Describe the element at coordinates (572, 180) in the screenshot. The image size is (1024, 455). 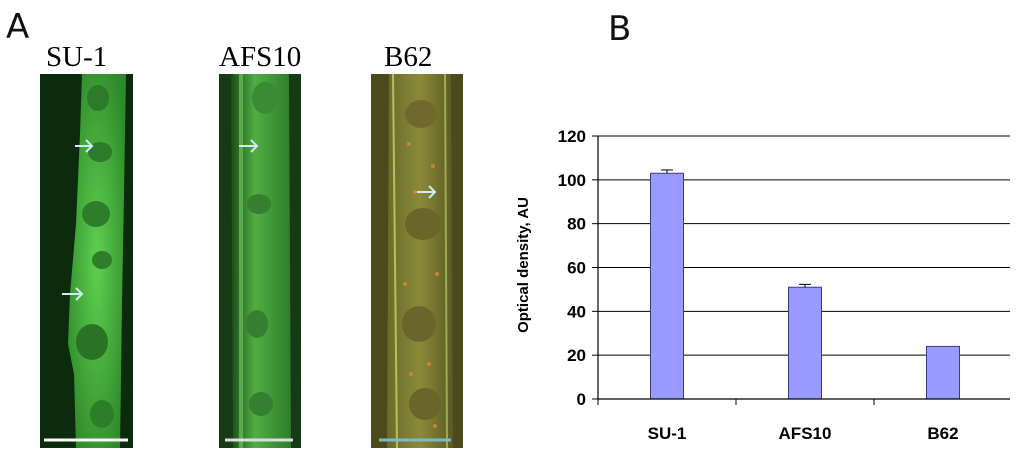
I see `y-tick-label: 100` at that location.